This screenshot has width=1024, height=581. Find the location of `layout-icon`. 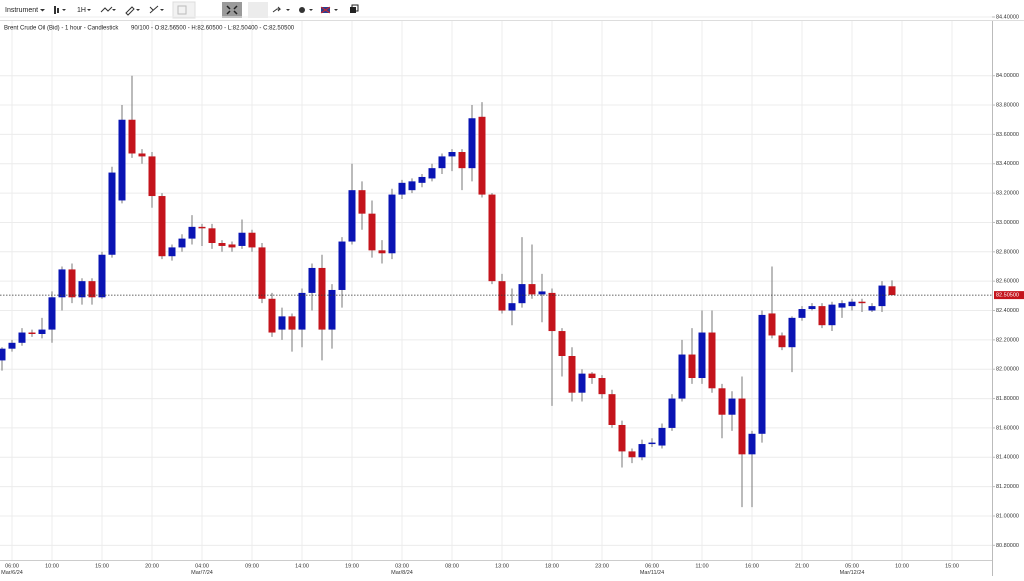

layout-icon is located at coordinates (182, 10).